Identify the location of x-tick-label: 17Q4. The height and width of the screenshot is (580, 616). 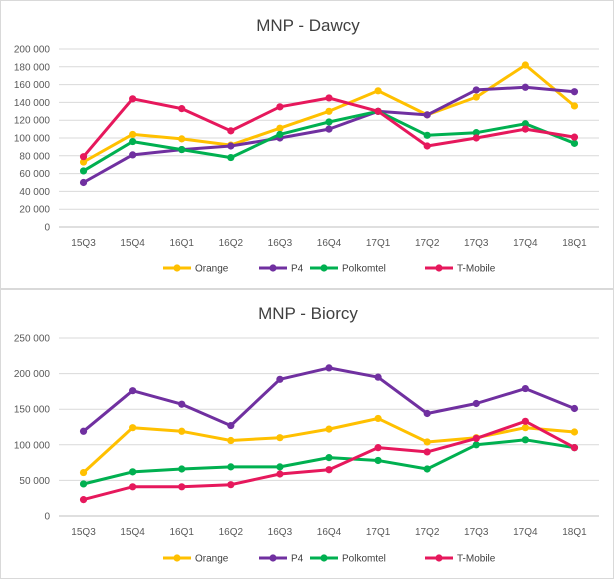
(525, 532).